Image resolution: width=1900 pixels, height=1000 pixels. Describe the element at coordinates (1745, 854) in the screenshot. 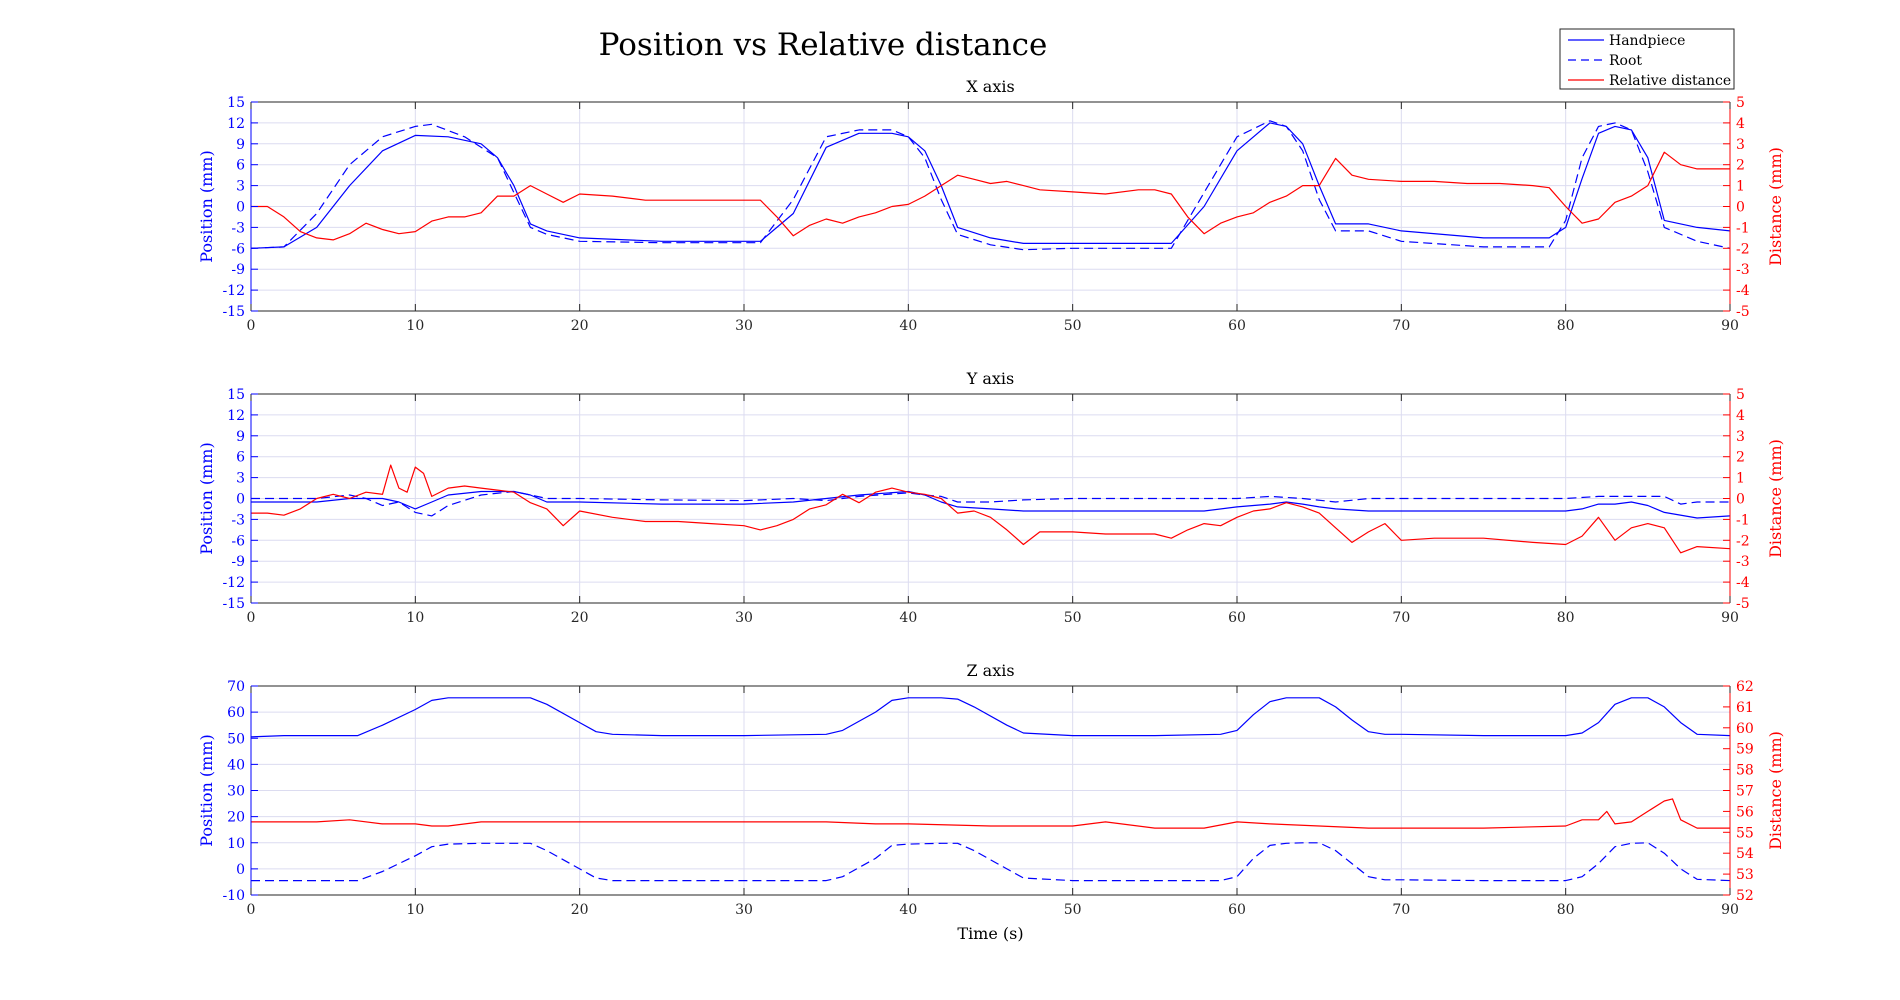

I see `y2-tick-label: 54` at that location.